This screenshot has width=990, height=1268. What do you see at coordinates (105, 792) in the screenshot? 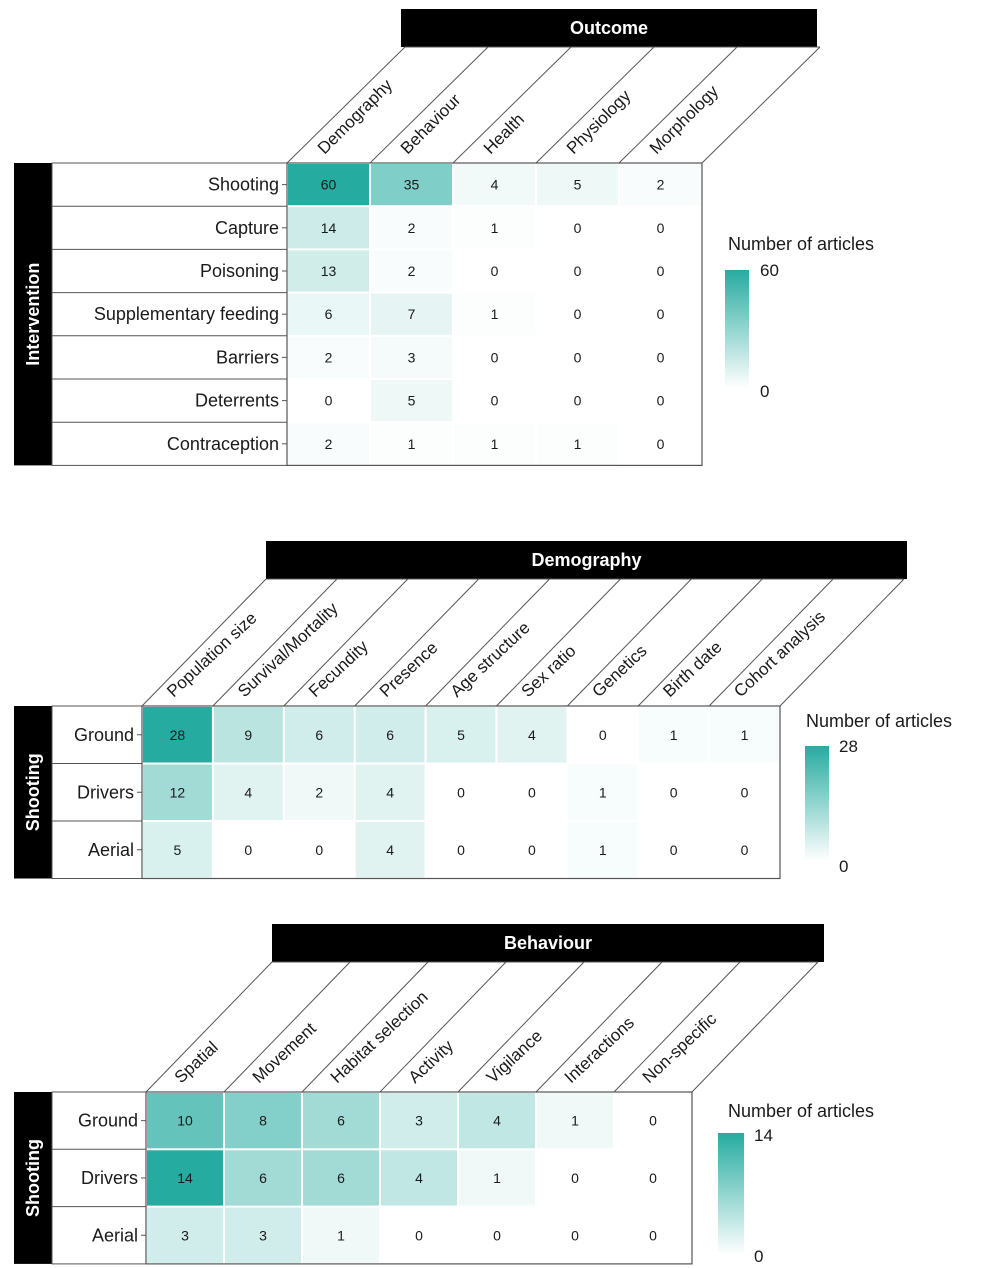
I see `row-label: Drivers` at bounding box center [105, 792].